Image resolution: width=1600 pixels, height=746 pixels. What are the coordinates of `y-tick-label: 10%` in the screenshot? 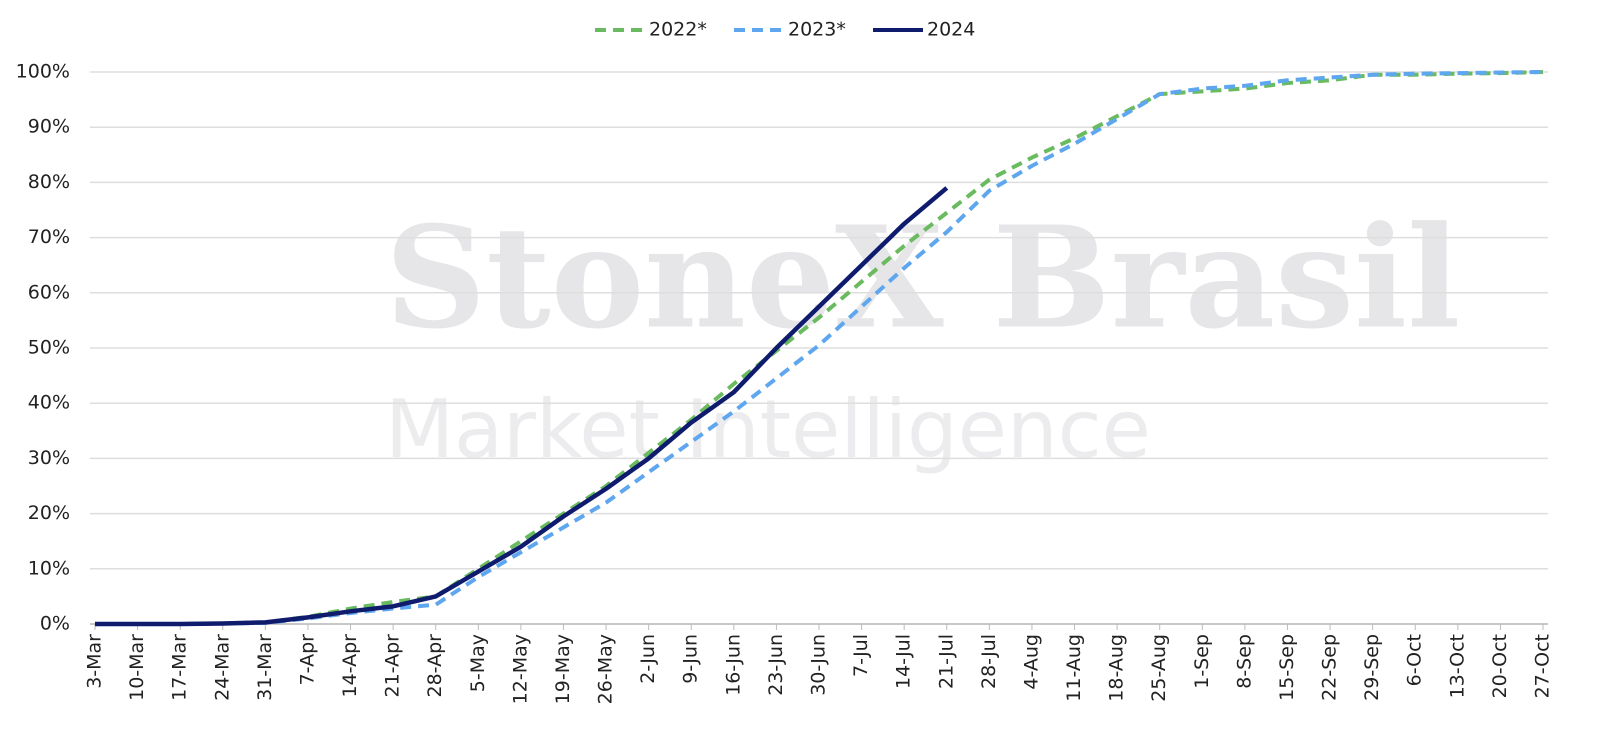 It's located at (49, 568).